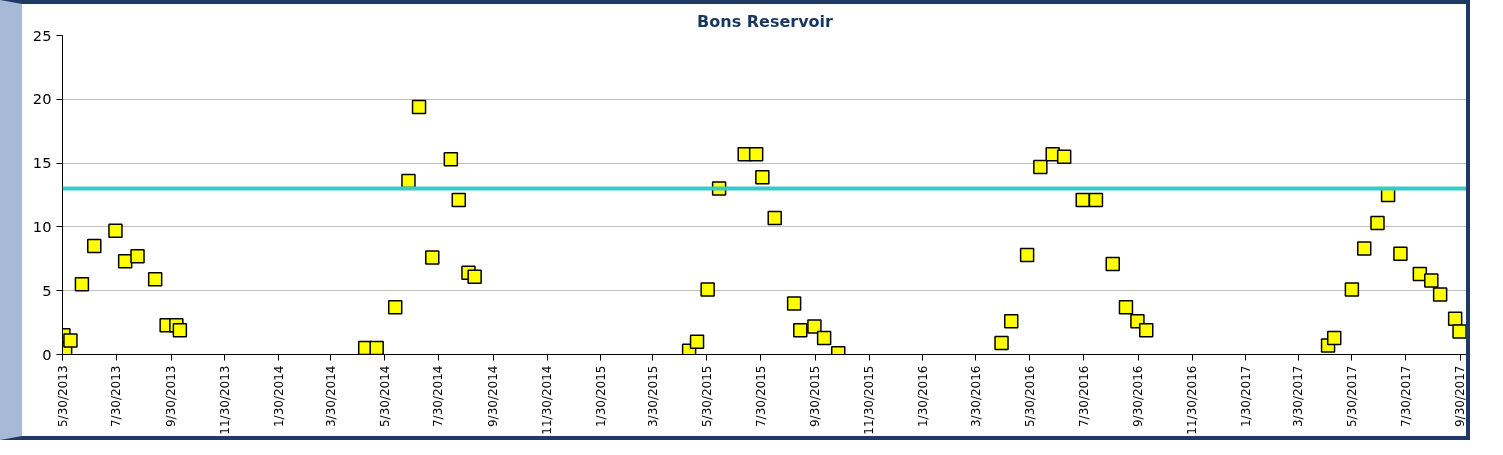 This screenshot has height=455, width=1503. Describe the element at coordinates (1405, 396) in the screenshot. I see `x-tick-label: 7/30/2017` at that location.